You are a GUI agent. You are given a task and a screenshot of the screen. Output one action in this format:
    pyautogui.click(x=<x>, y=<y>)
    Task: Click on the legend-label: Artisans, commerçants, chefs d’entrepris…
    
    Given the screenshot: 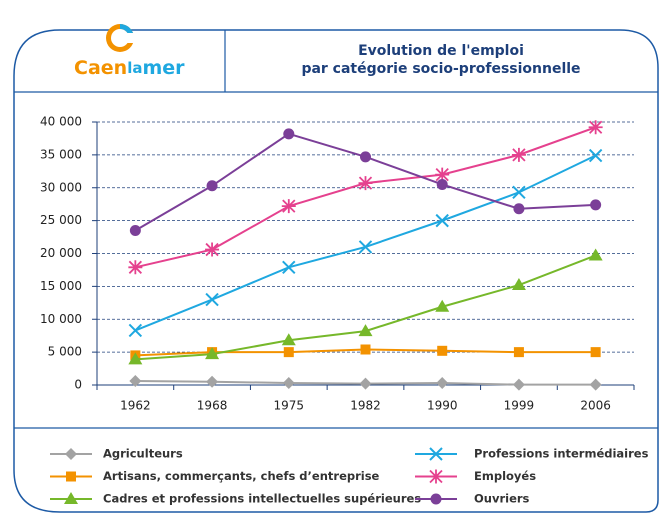 What is the action you would take?
    pyautogui.click(x=241, y=476)
    